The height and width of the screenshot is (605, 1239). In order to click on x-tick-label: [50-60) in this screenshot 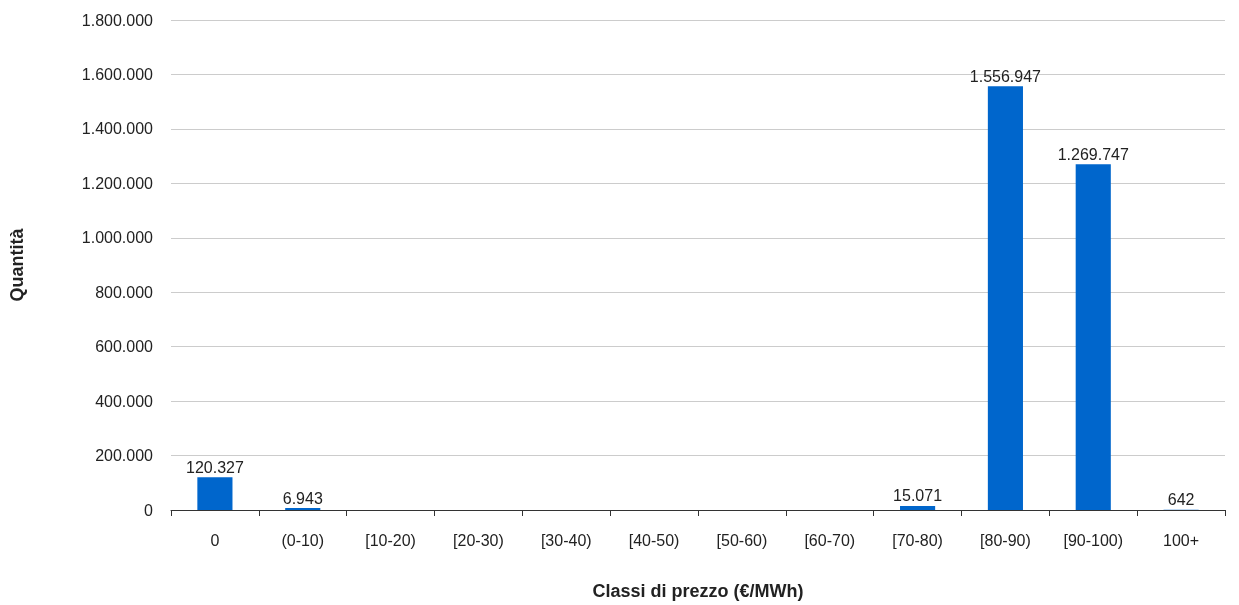, I will do `click(742, 540)`.